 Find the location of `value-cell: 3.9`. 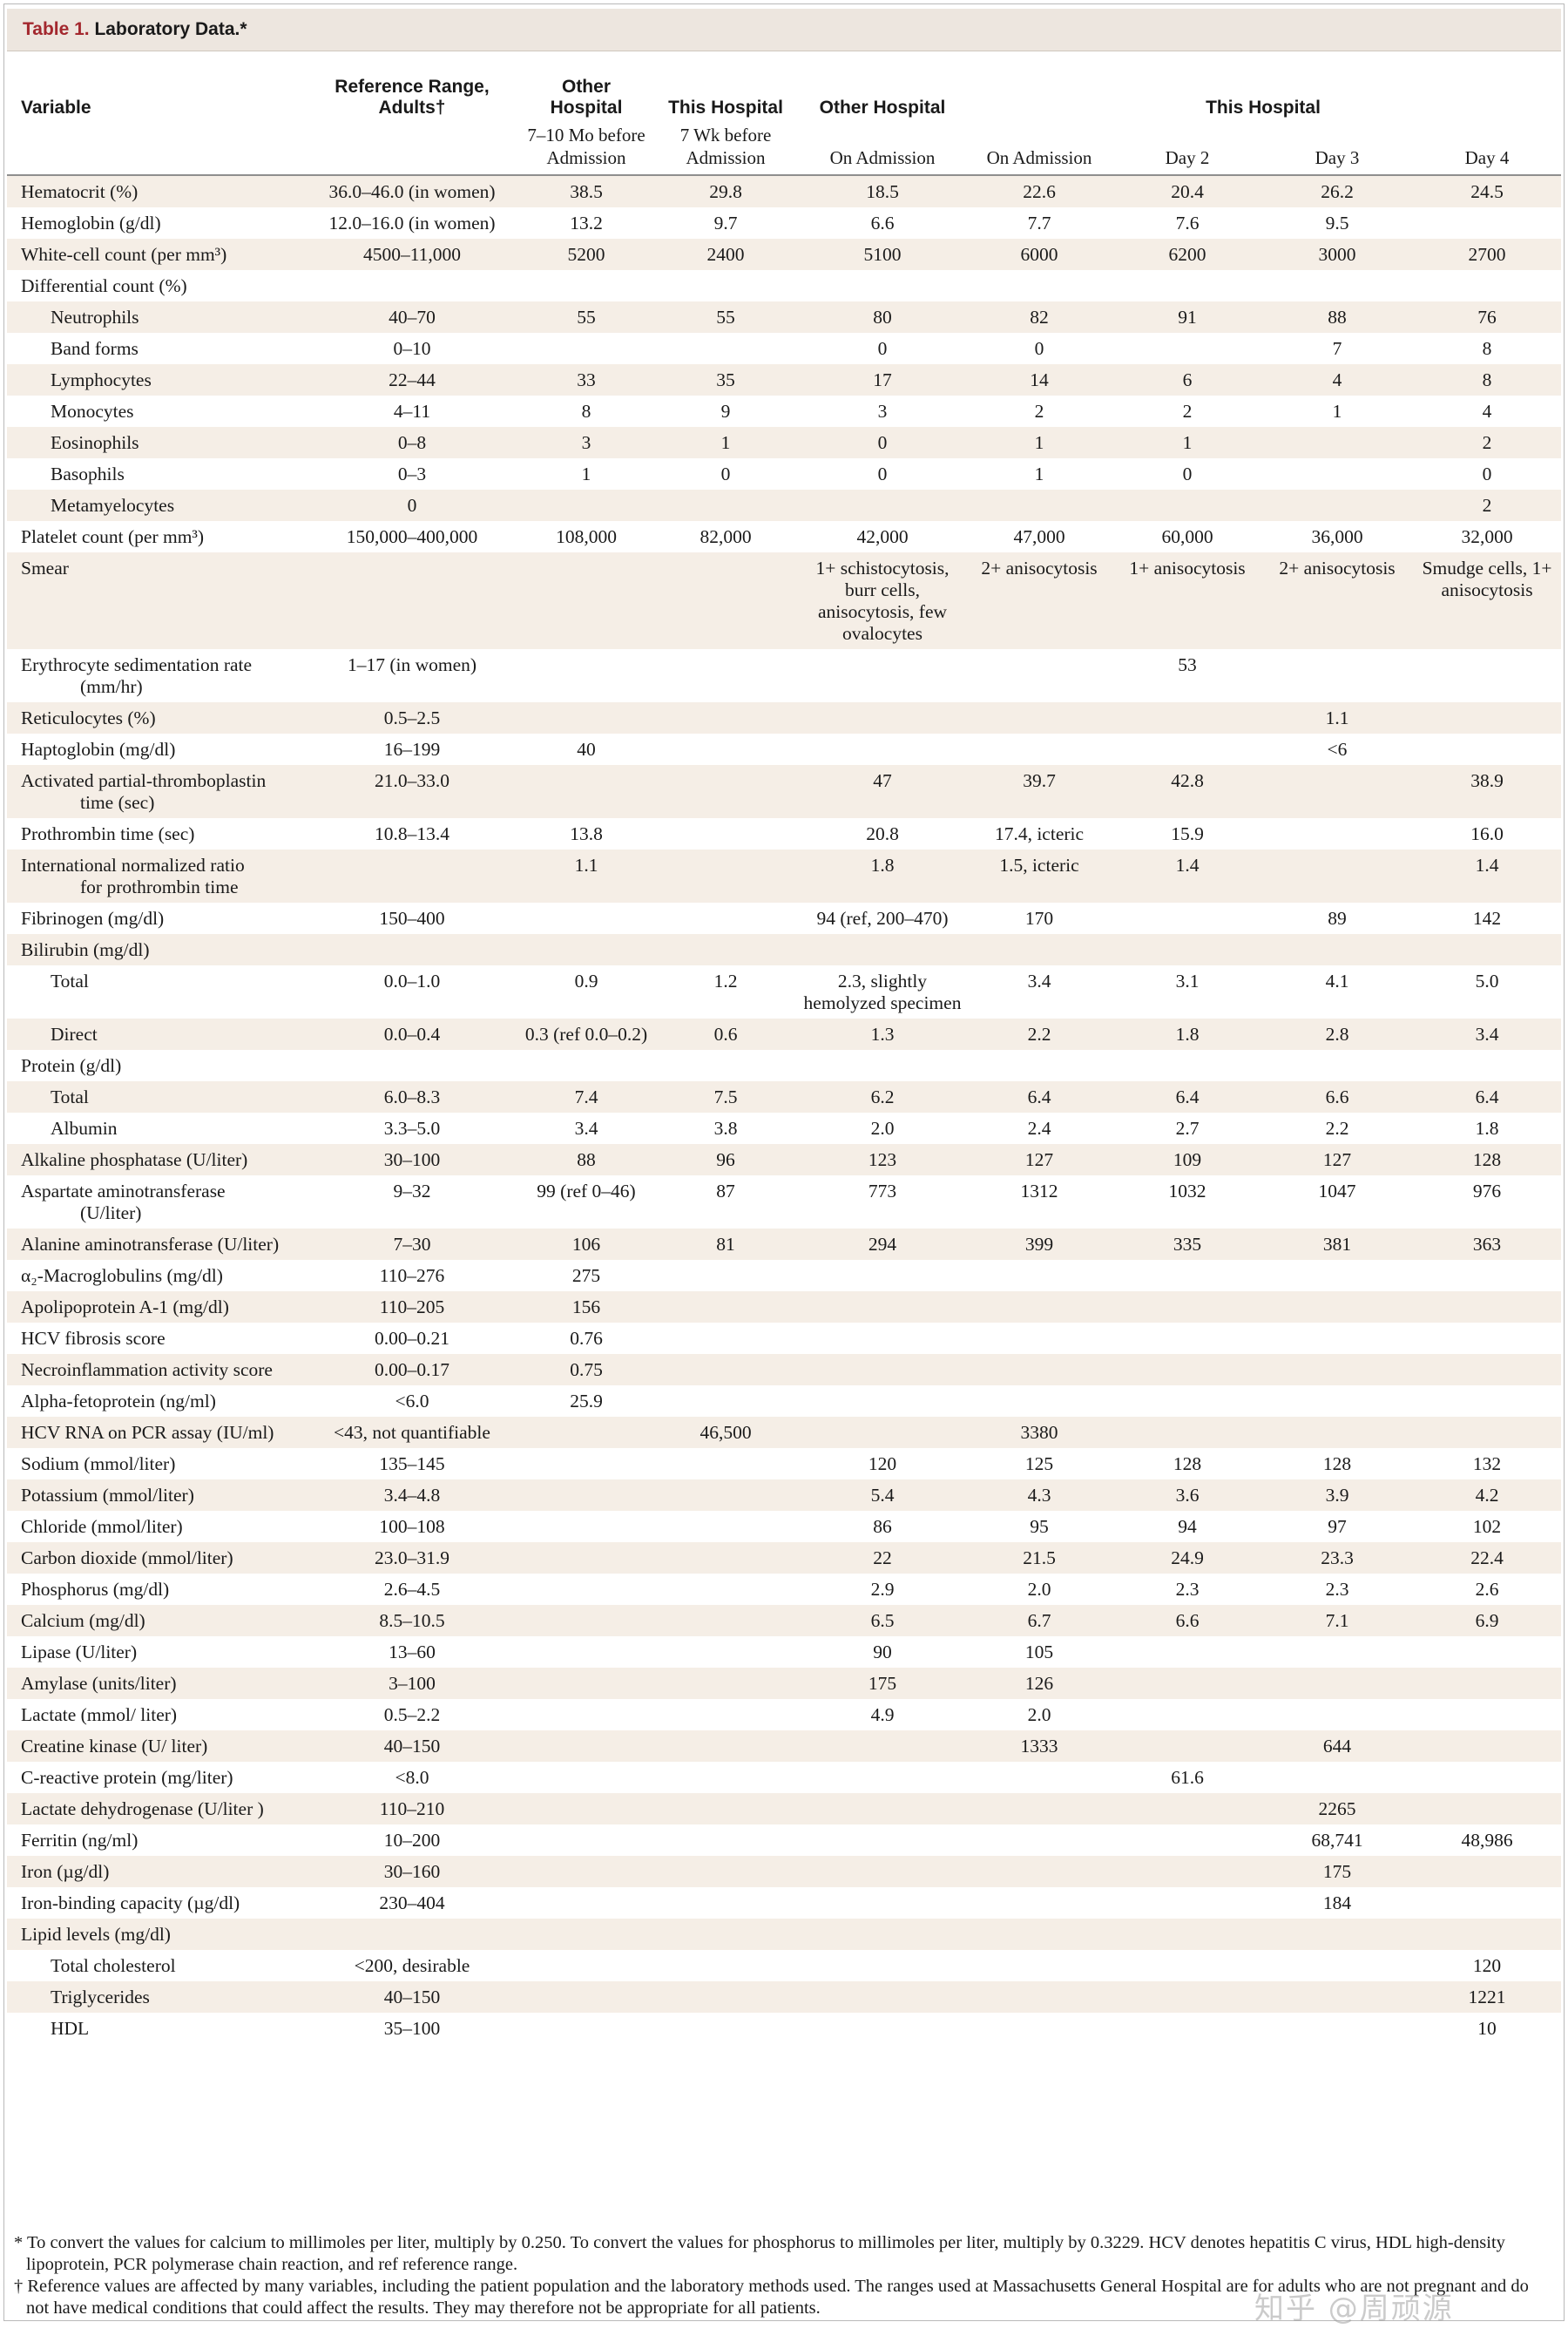

value-cell: 3.9 is located at coordinates (1337, 1495).